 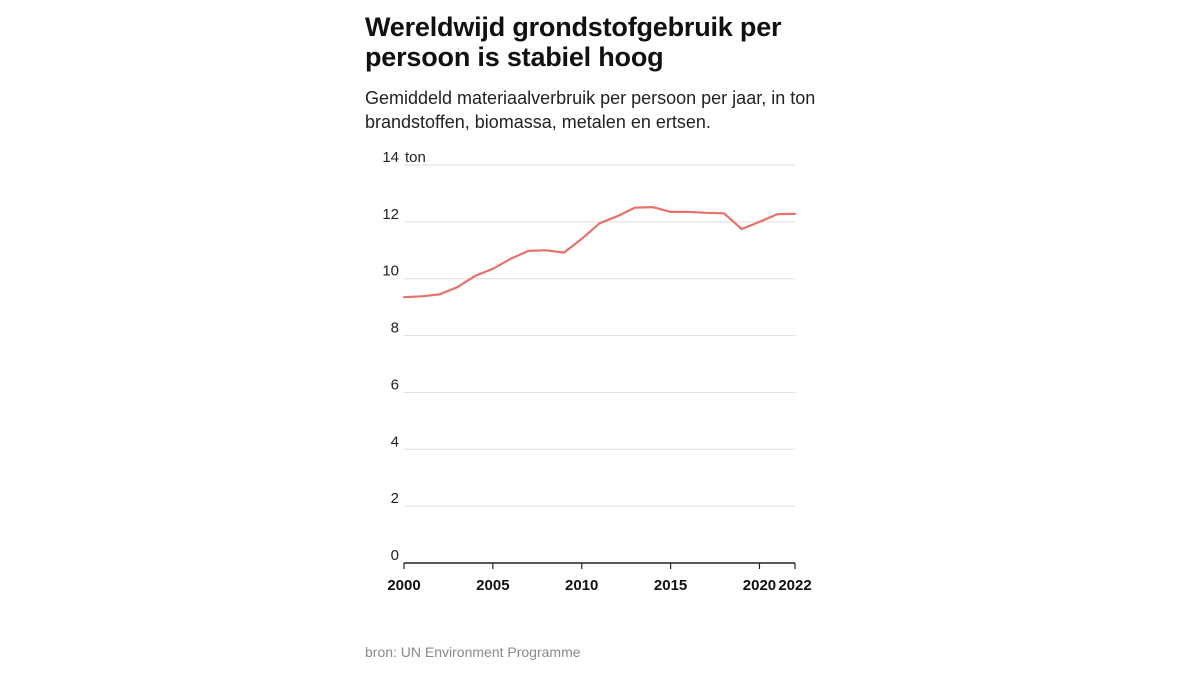 I want to click on x-tick-label: 2000, so click(x=403, y=585).